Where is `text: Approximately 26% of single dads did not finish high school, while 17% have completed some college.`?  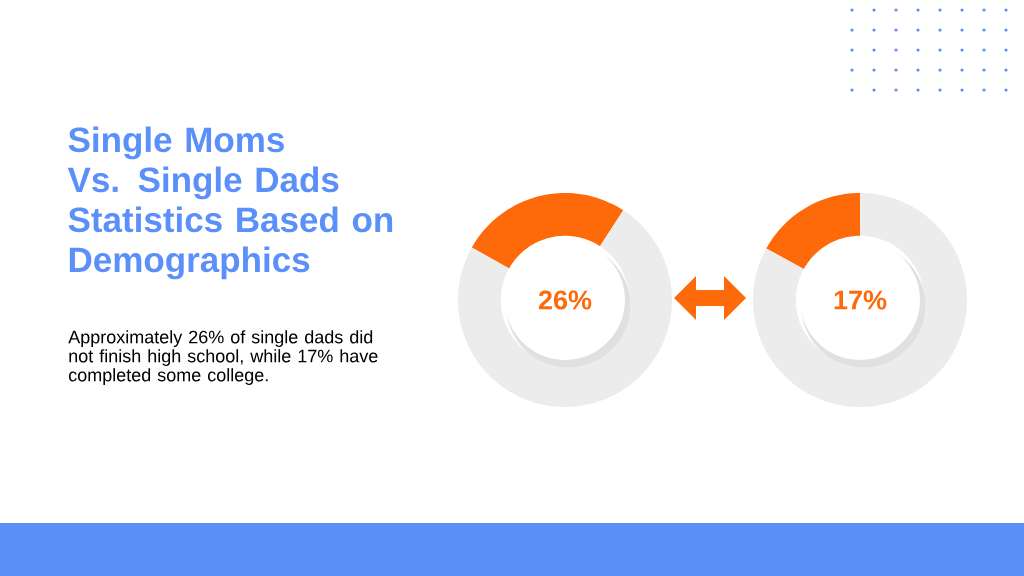
text: Approximately 26% of single dads did not finish high school, while 17% have completed some college. is located at coordinates (223, 357).